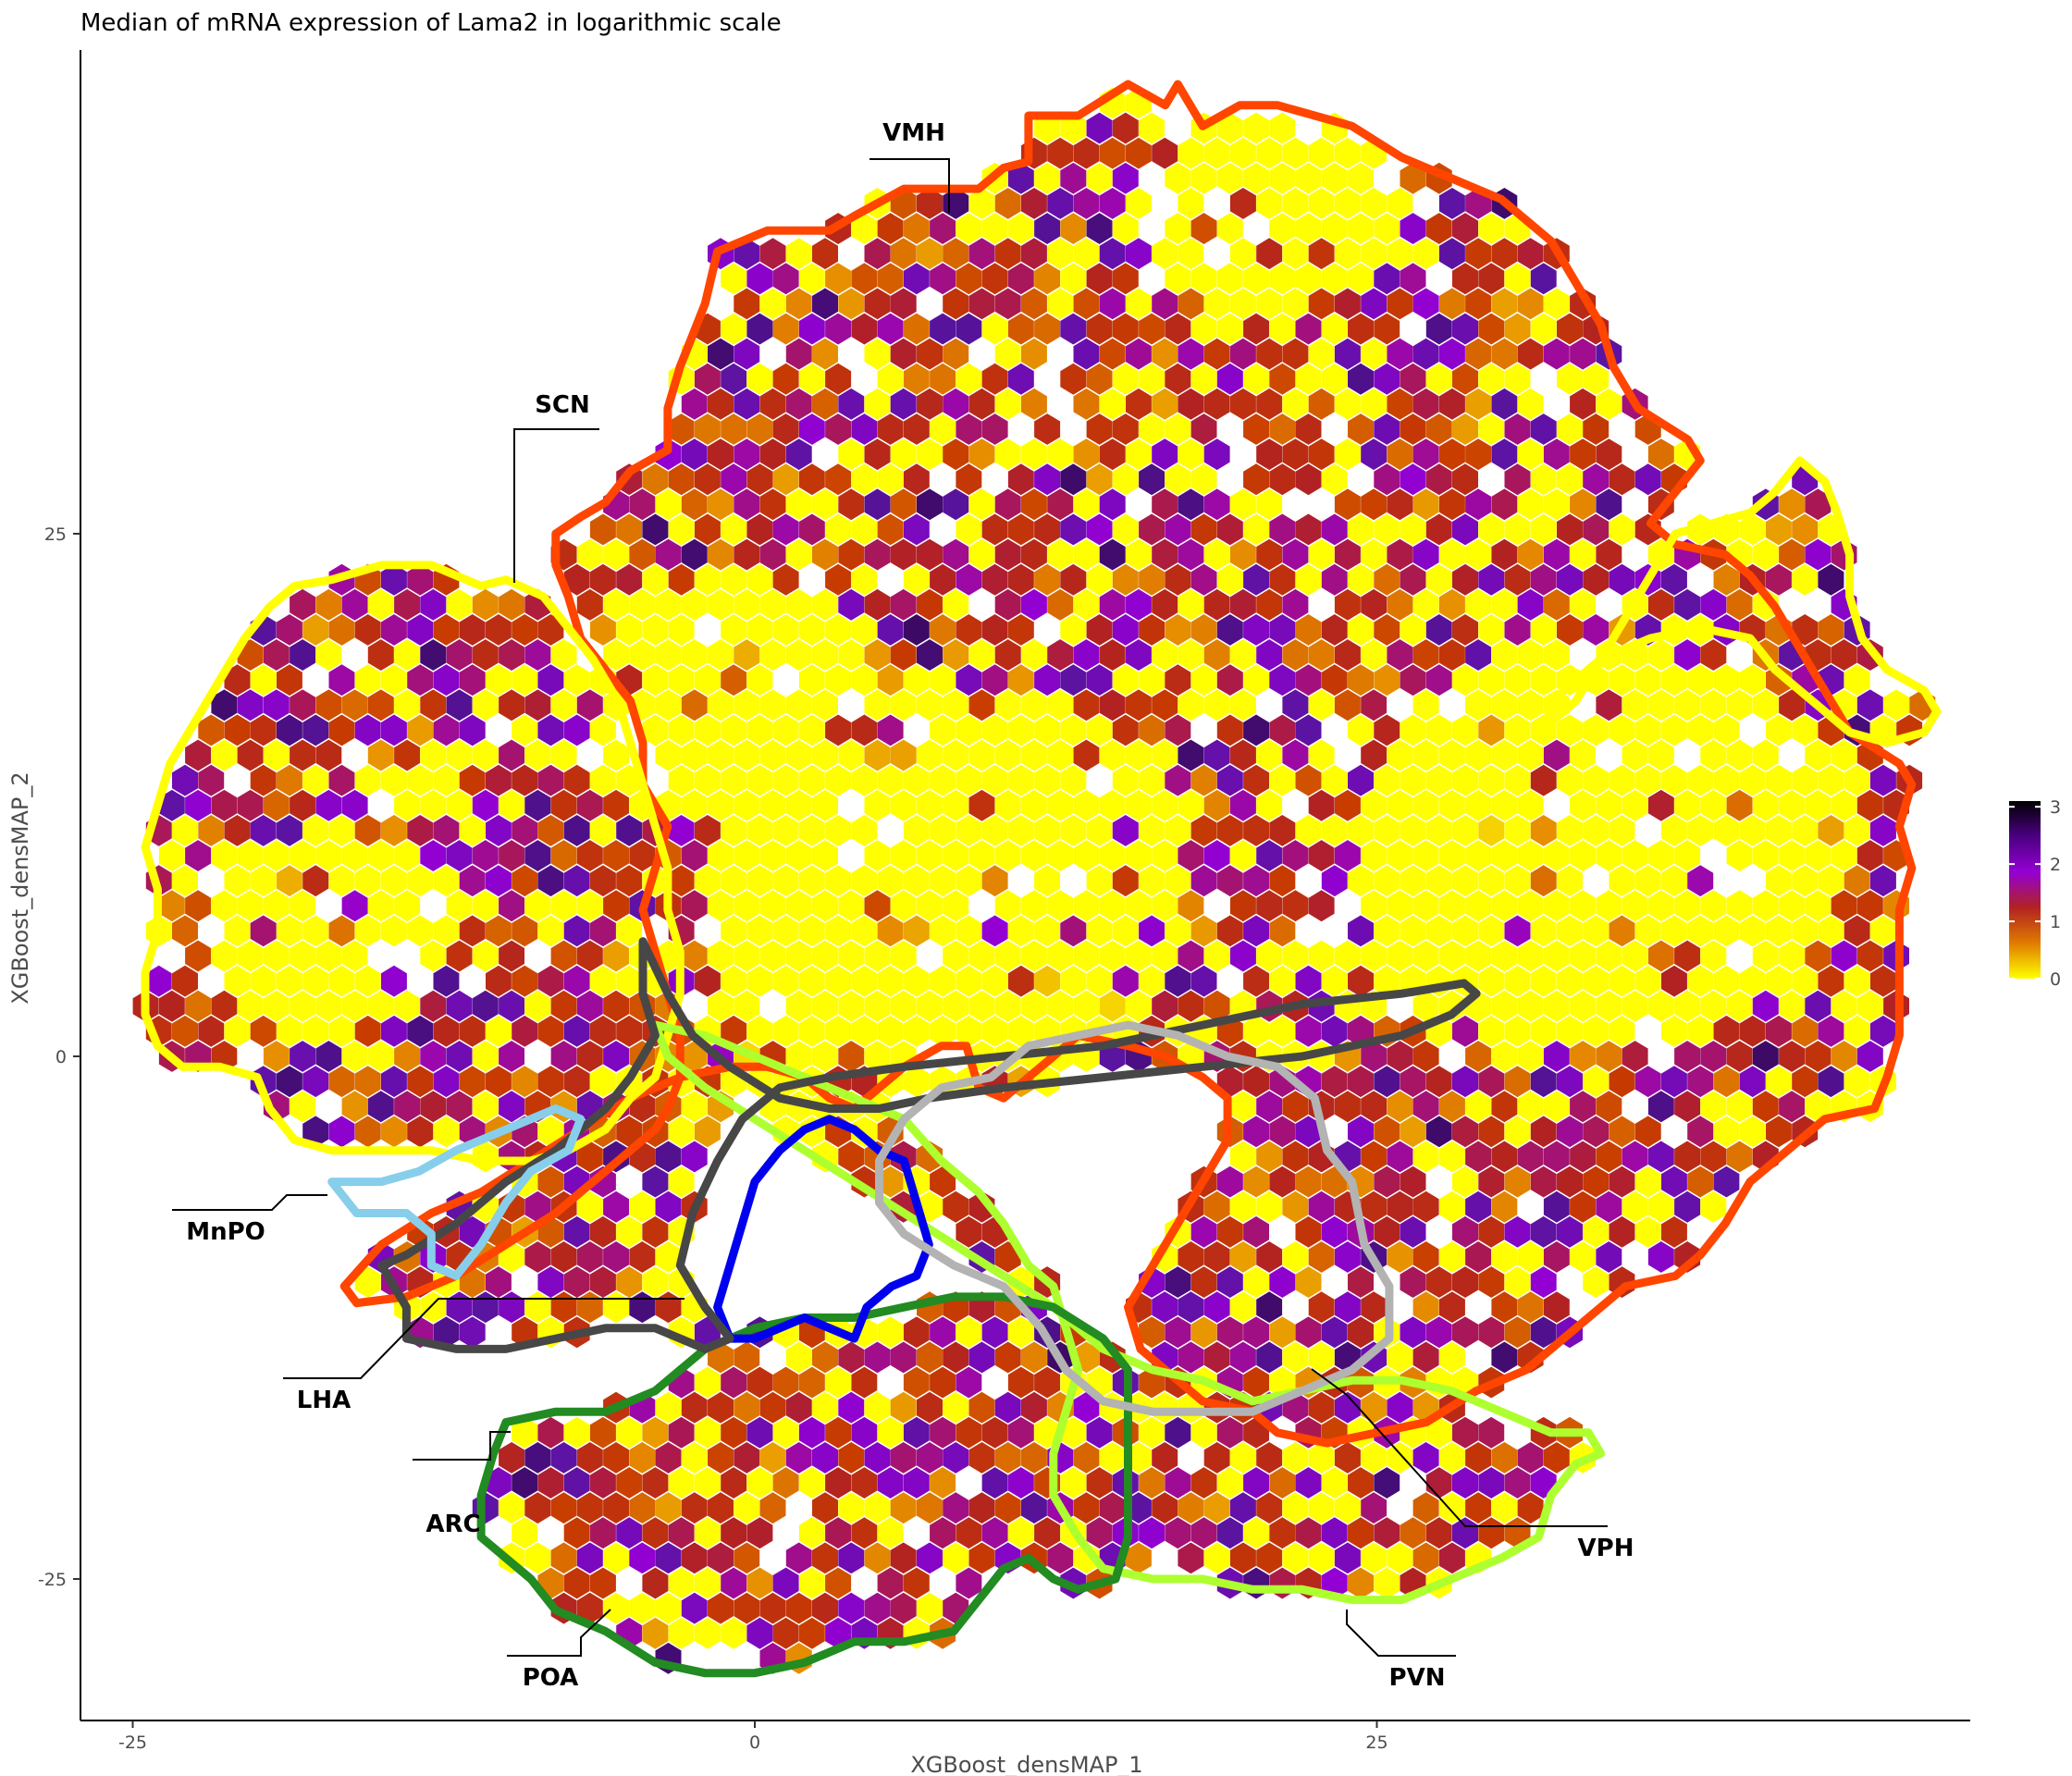 The height and width of the screenshot is (1776, 2072). I want to click on region-outline-mnpo, so click(457, 1192).